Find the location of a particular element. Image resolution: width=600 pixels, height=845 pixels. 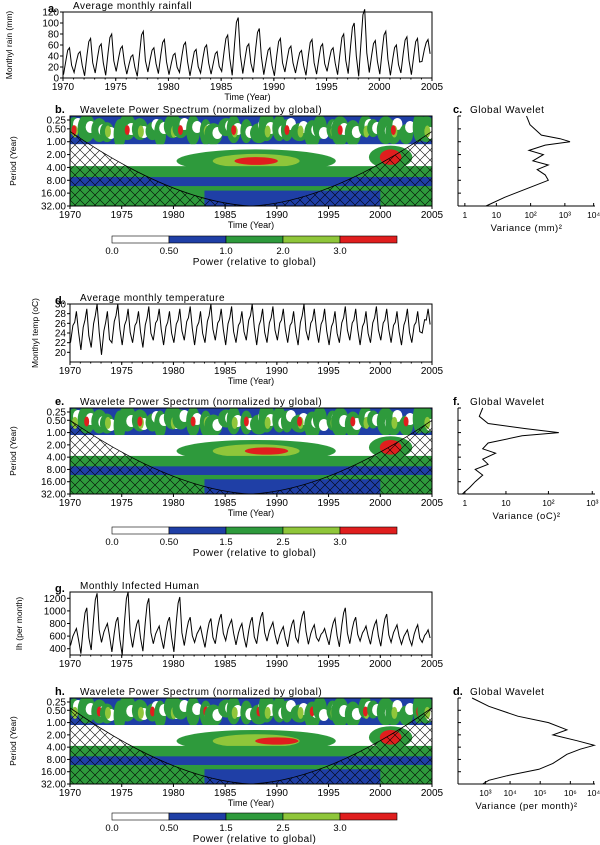

y-tick-label: 24 is located at coordinates (61, 334).